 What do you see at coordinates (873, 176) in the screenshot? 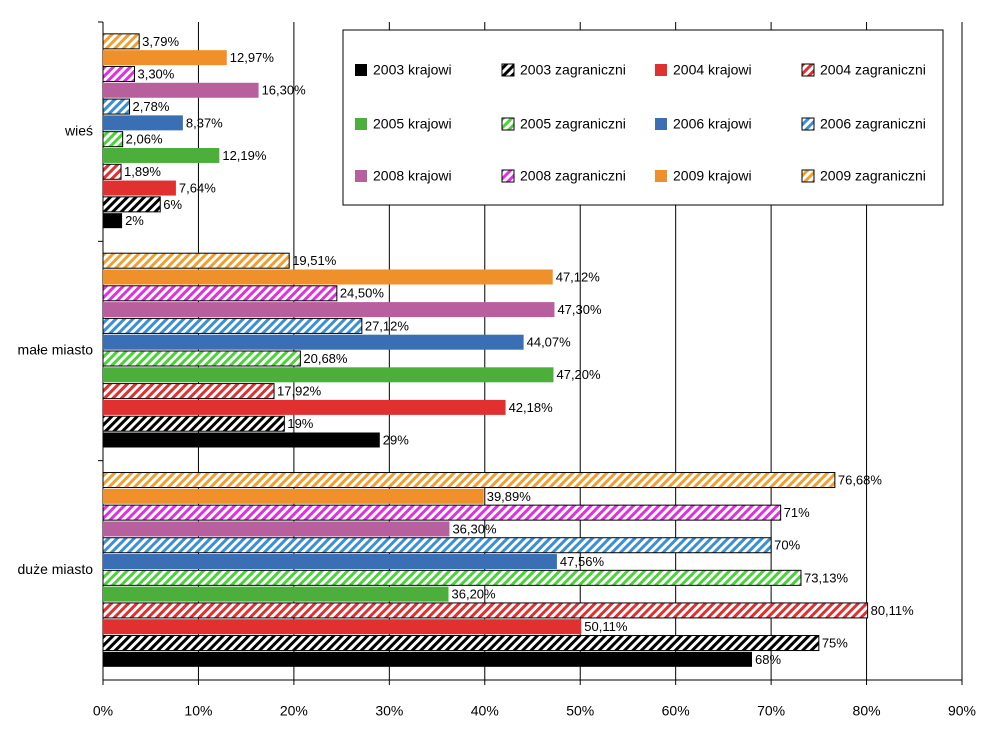
I see `legend-label: 2009 zagraniczni` at bounding box center [873, 176].